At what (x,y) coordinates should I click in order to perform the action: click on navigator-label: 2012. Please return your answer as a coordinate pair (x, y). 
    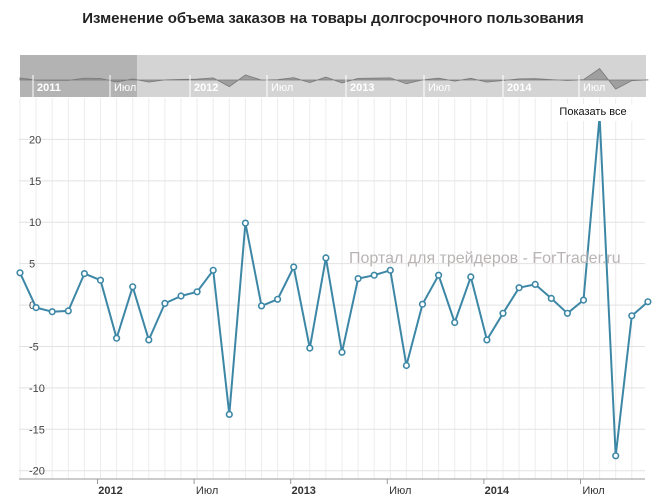
    Looking at the image, I should click on (206, 88).